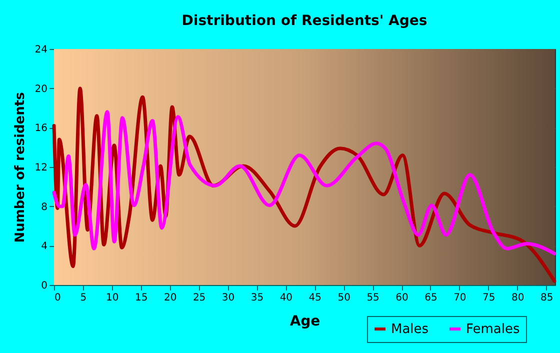 This screenshot has width=560, height=353. Describe the element at coordinates (344, 298) in the screenshot. I see `x-tick-label: 50` at that location.